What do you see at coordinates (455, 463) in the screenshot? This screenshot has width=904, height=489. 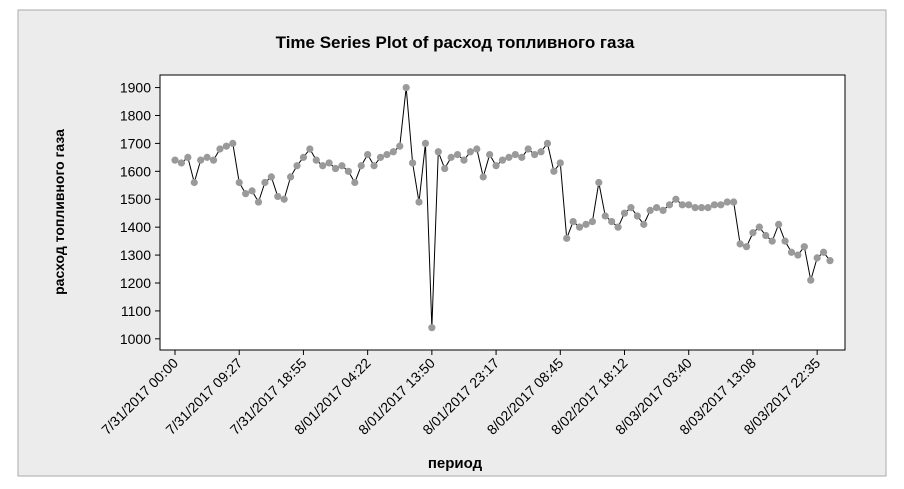 I see `x-axis-label: период` at bounding box center [455, 463].